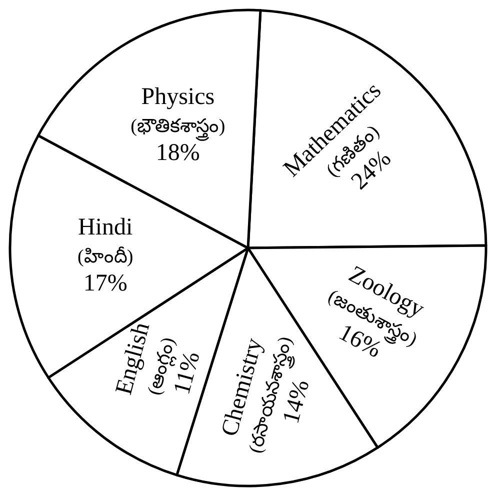  What do you see at coordinates (178, 153) in the screenshot?
I see `data-label: 18%` at bounding box center [178, 153].